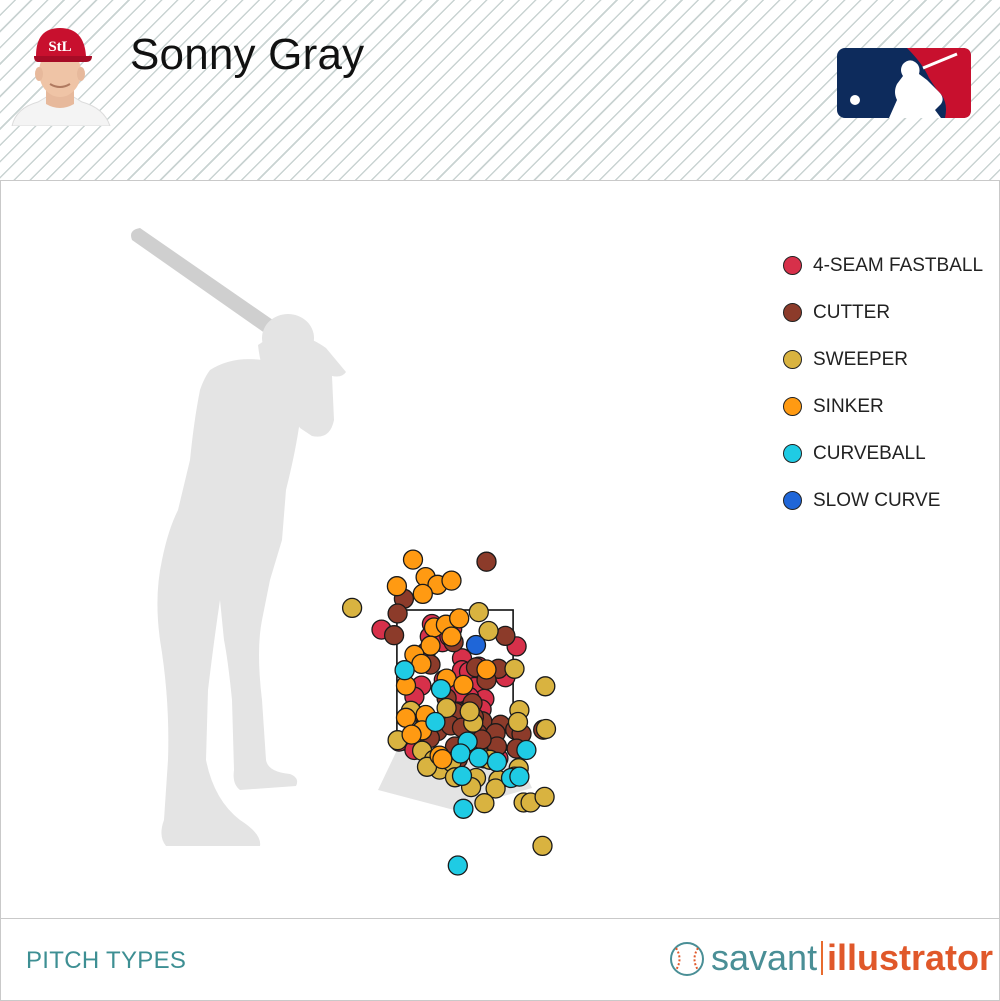 Image resolution: width=1000 pixels, height=1001 pixels. I want to click on footer-title: PITCH TYPES, so click(106, 960).